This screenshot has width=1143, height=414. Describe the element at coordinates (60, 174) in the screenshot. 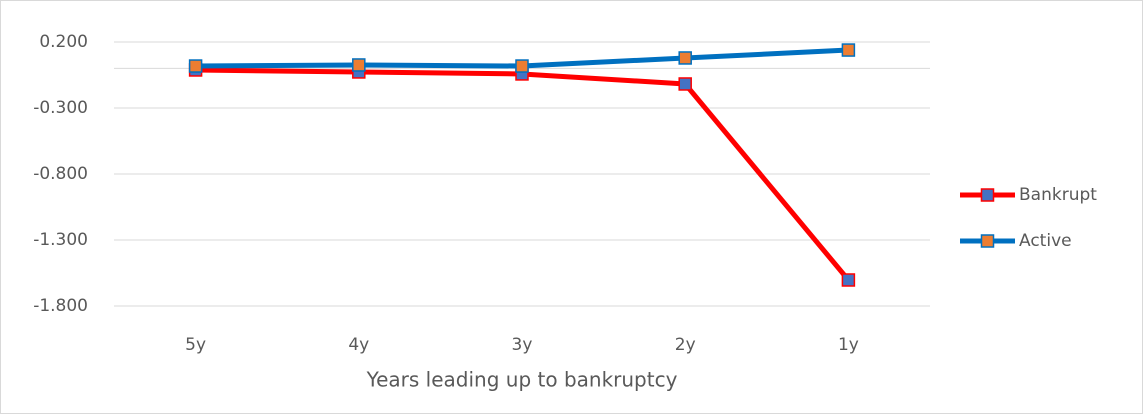

I see `y-tick-label: -0.800` at that location.